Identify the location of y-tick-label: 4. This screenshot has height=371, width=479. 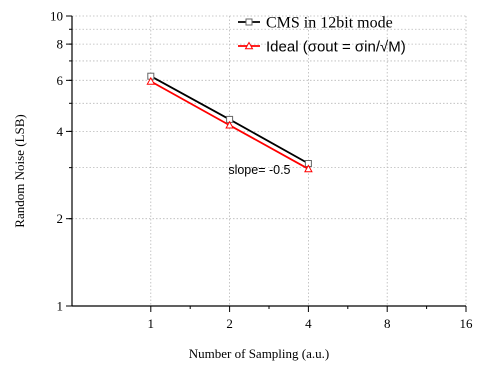
(60, 131).